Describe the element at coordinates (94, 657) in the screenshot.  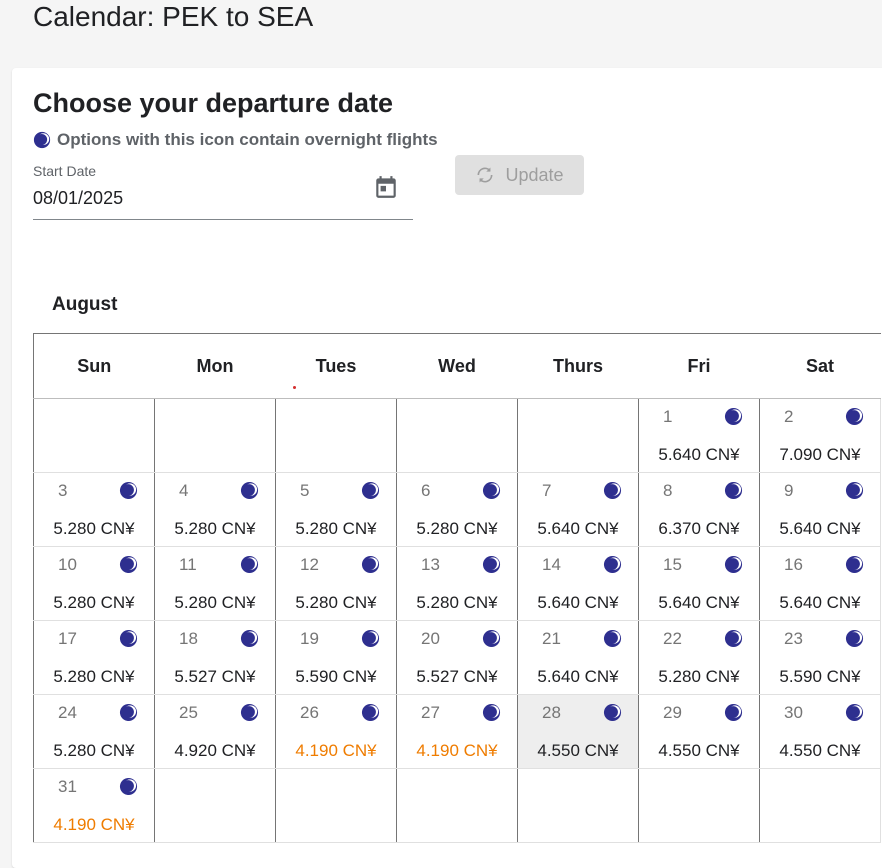
I see `day-cell: 17 5.280 CN¥` at that location.